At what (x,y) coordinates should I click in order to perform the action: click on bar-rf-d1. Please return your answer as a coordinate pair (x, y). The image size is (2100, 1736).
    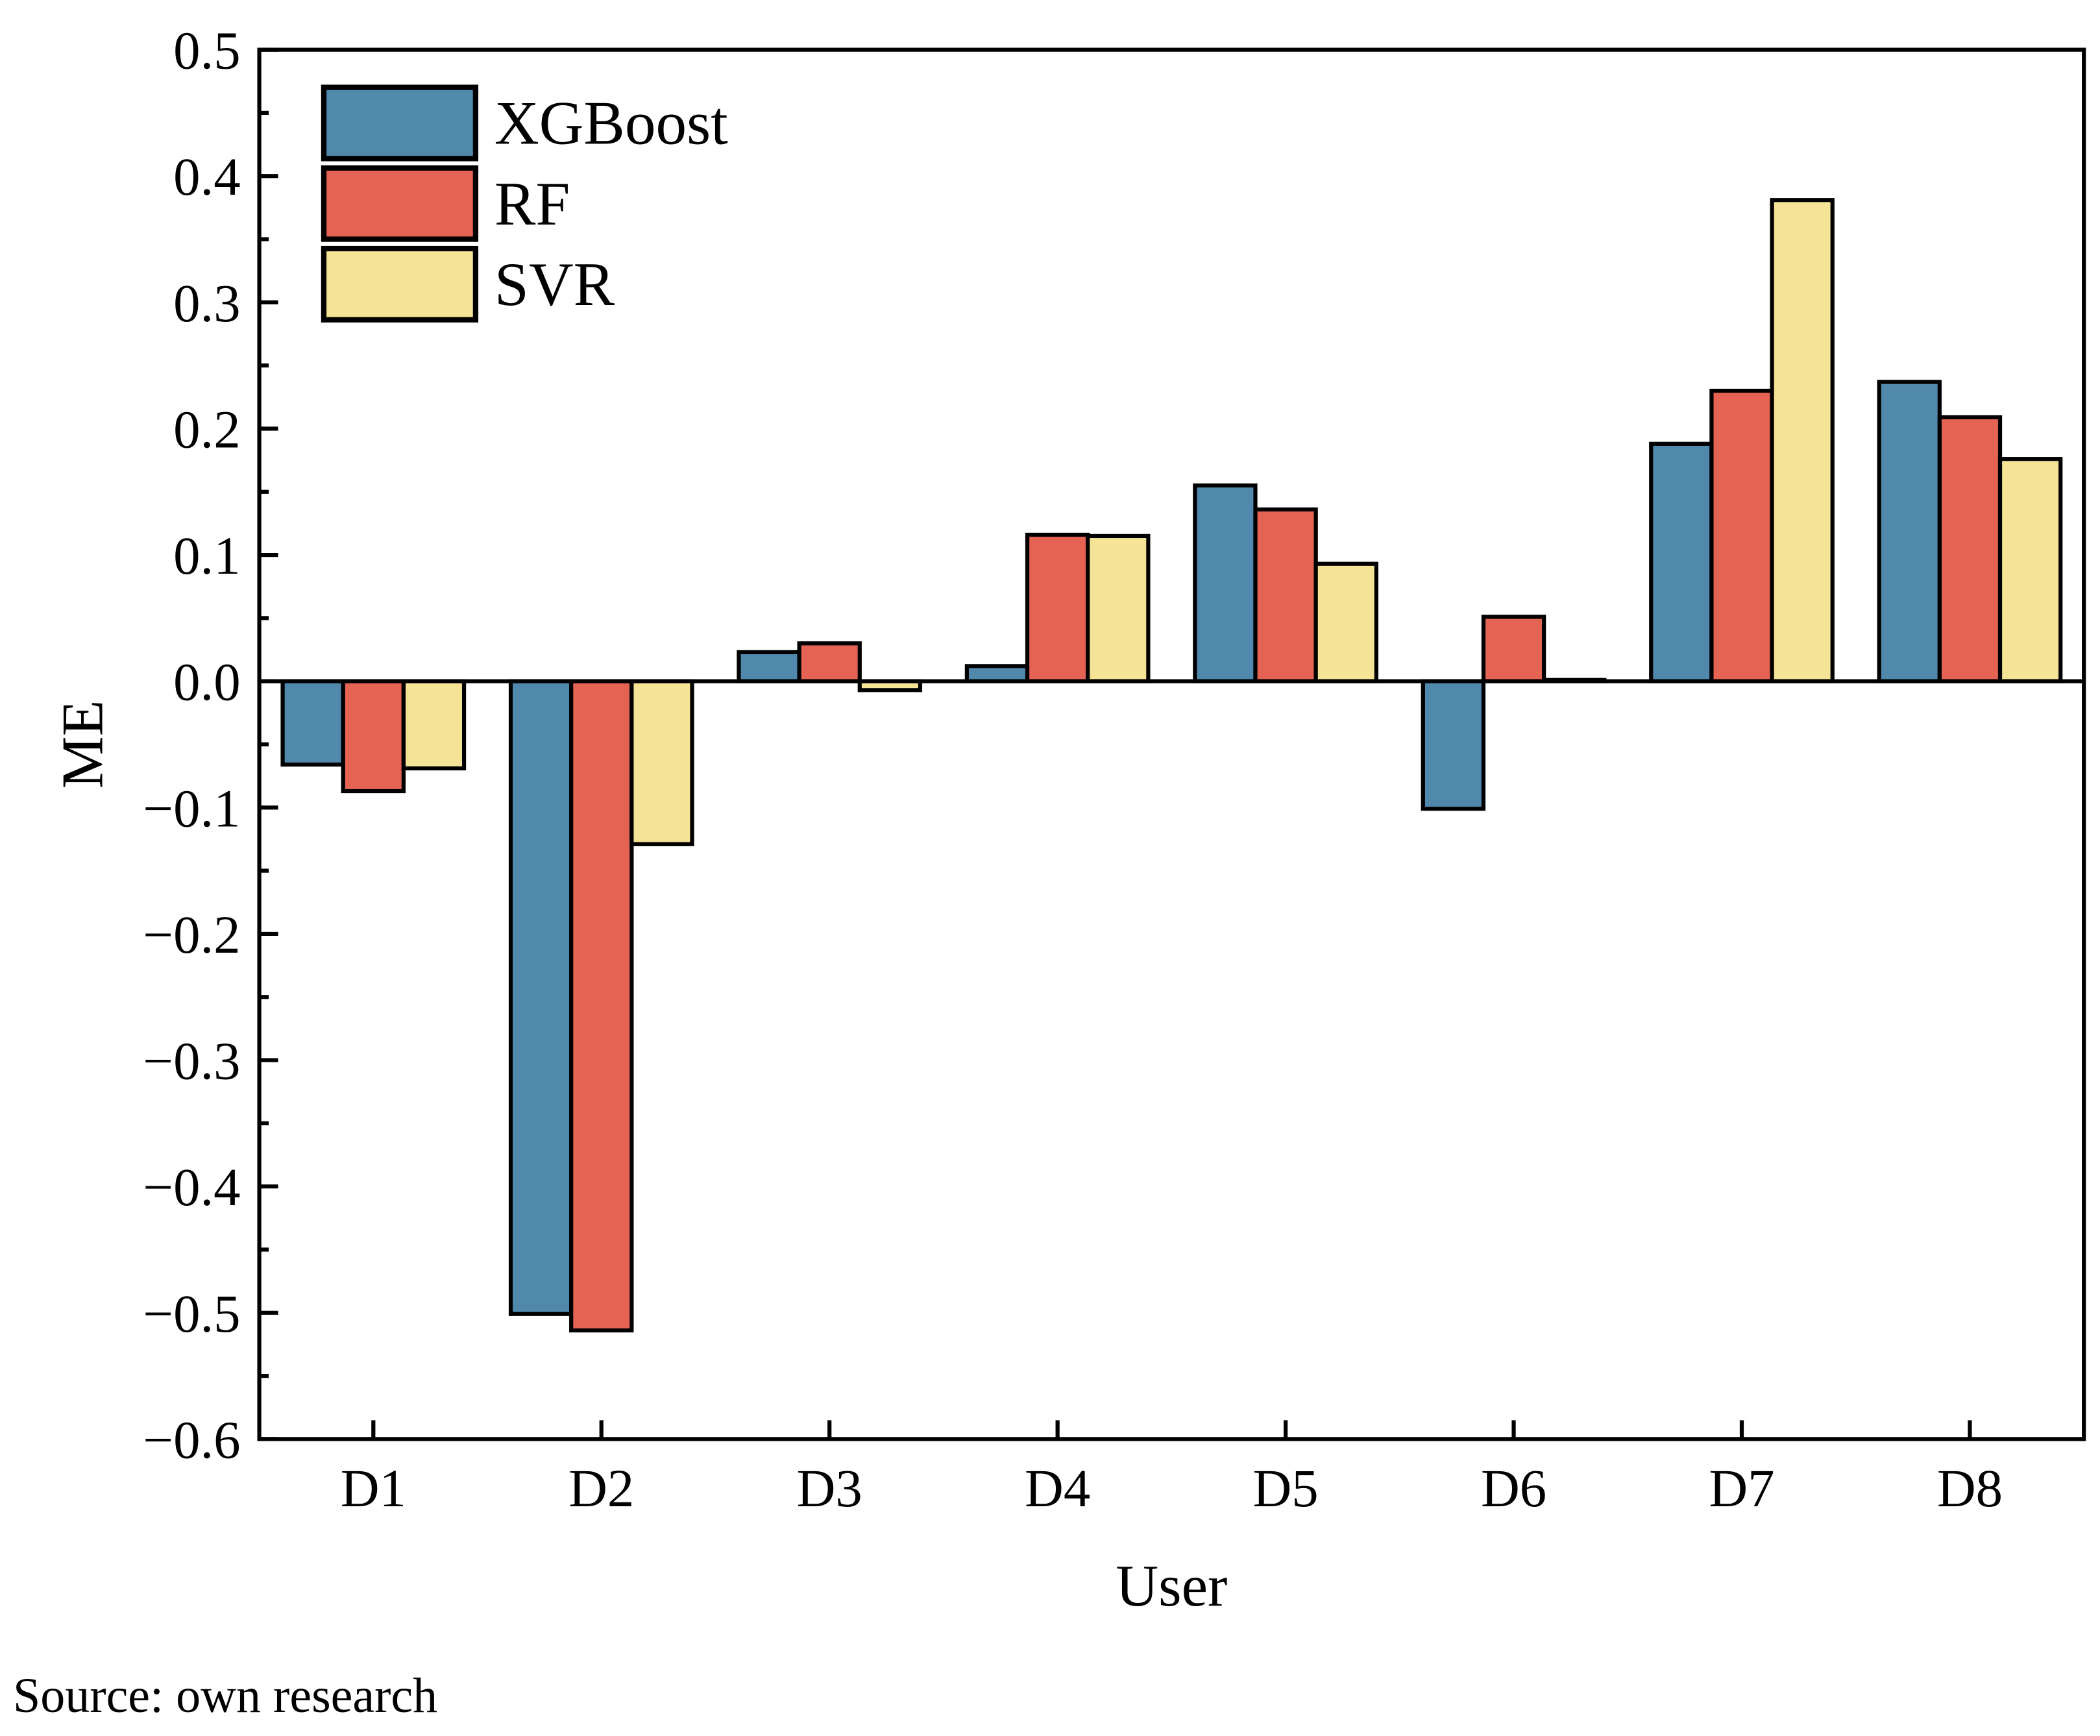
    Looking at the image, I should click on (373, 736).